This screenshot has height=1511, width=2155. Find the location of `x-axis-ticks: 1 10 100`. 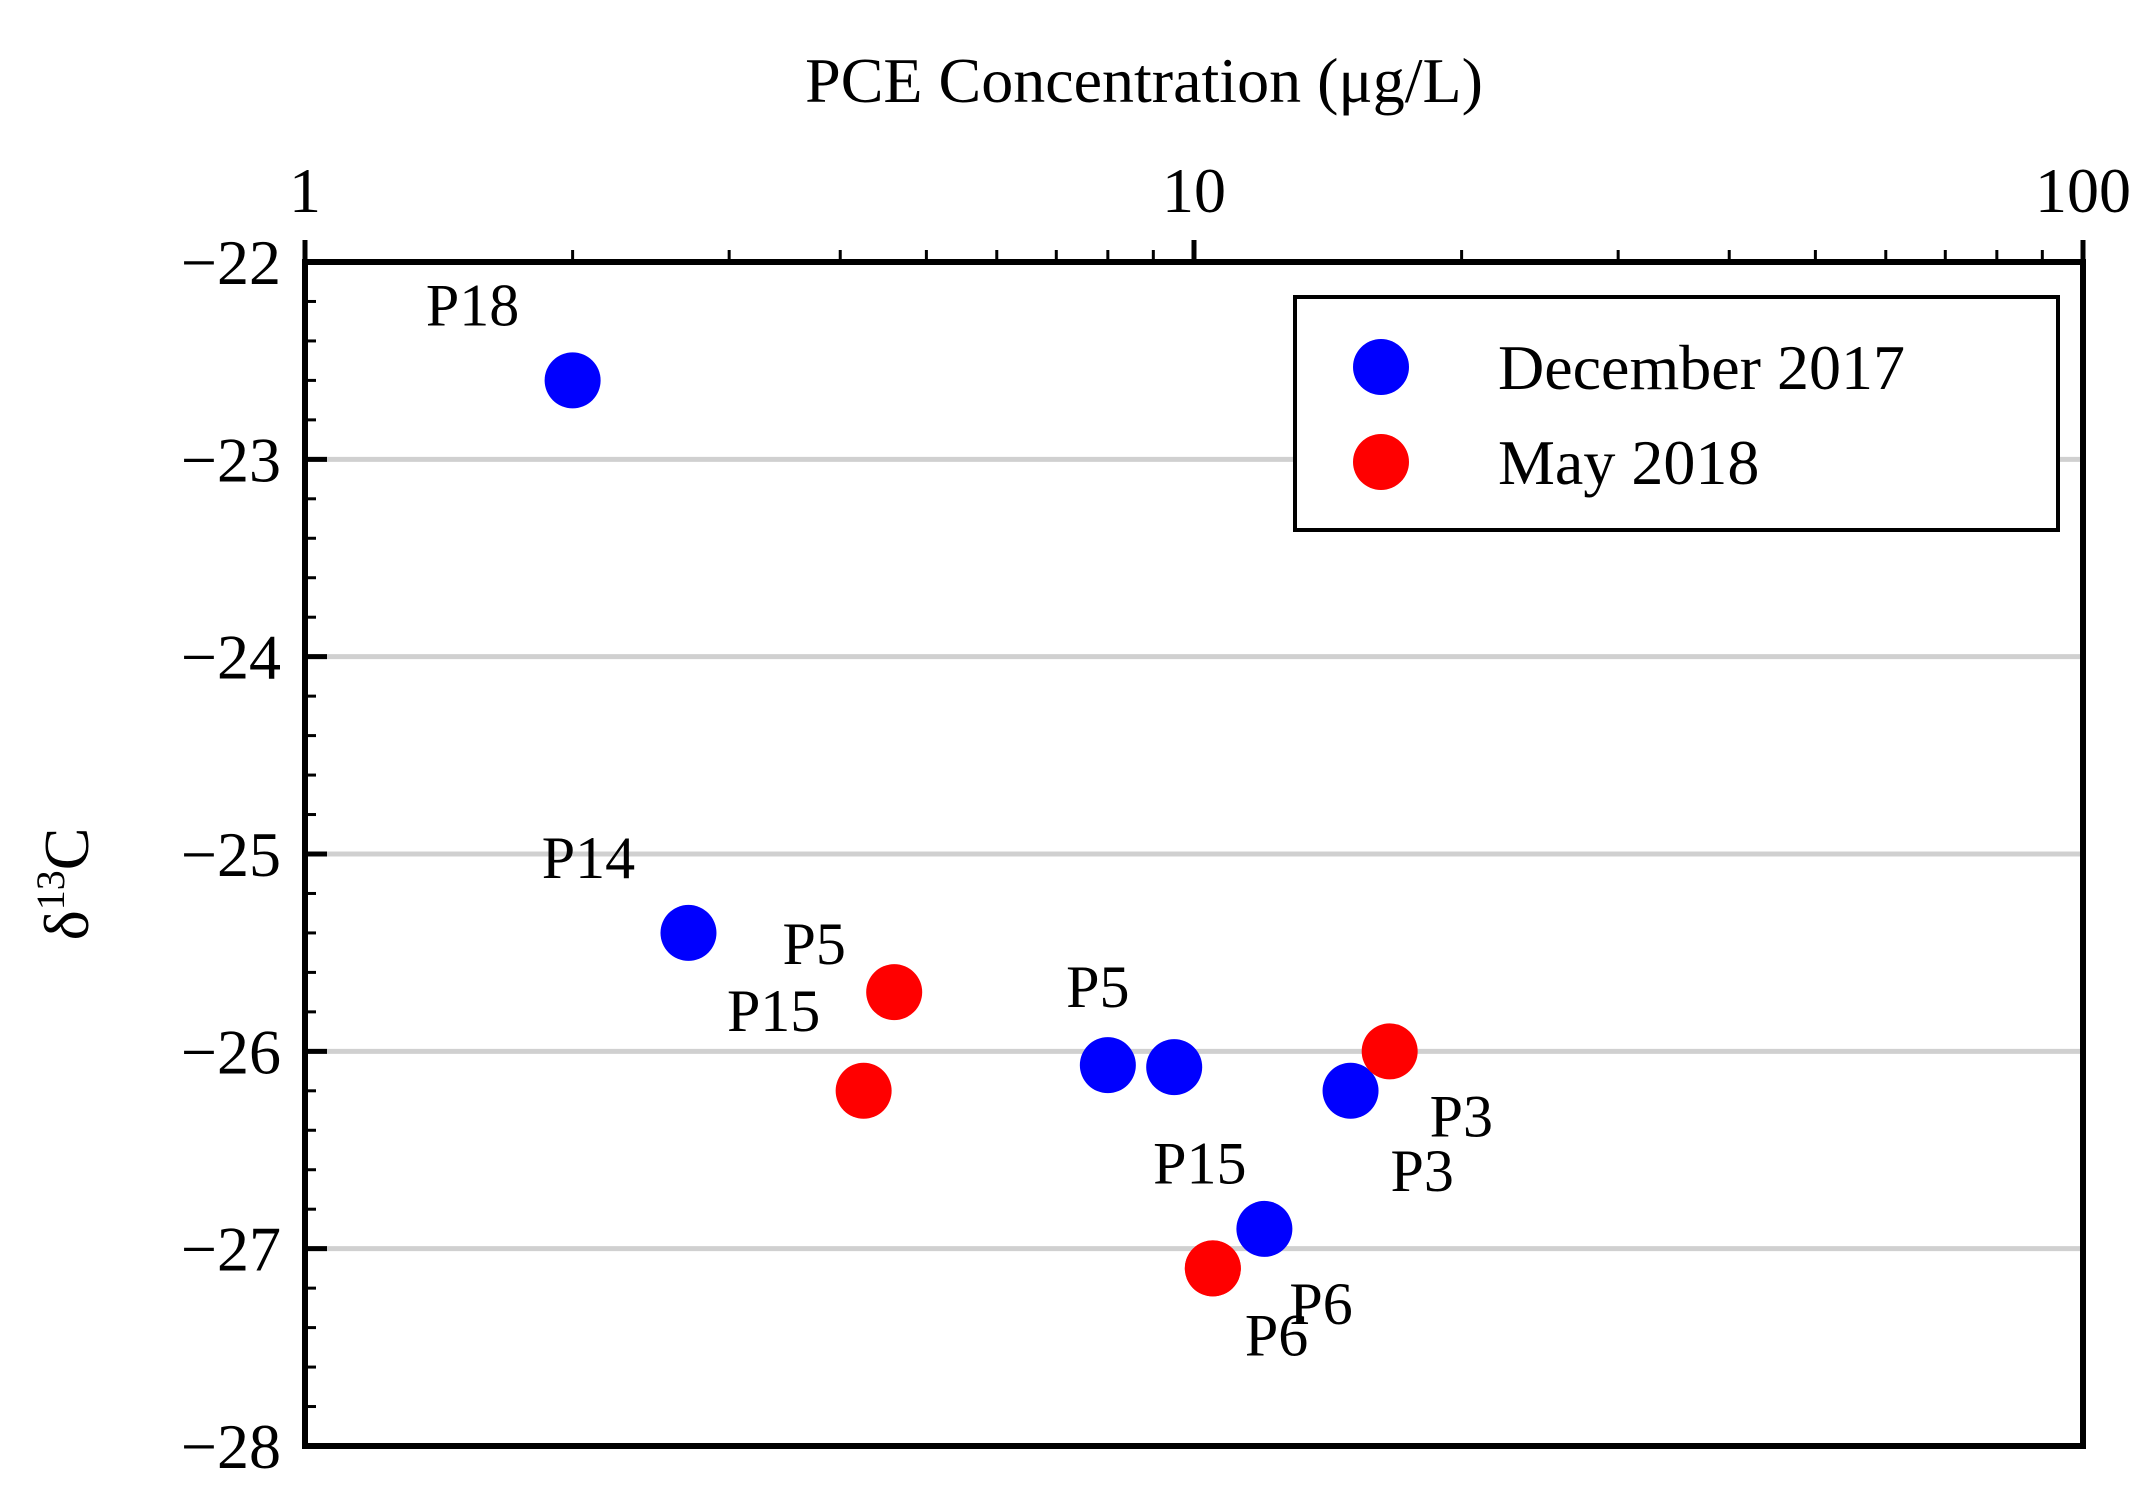

x-axis-ticks: 1 10 100 is located at coordinates (1210, 208).